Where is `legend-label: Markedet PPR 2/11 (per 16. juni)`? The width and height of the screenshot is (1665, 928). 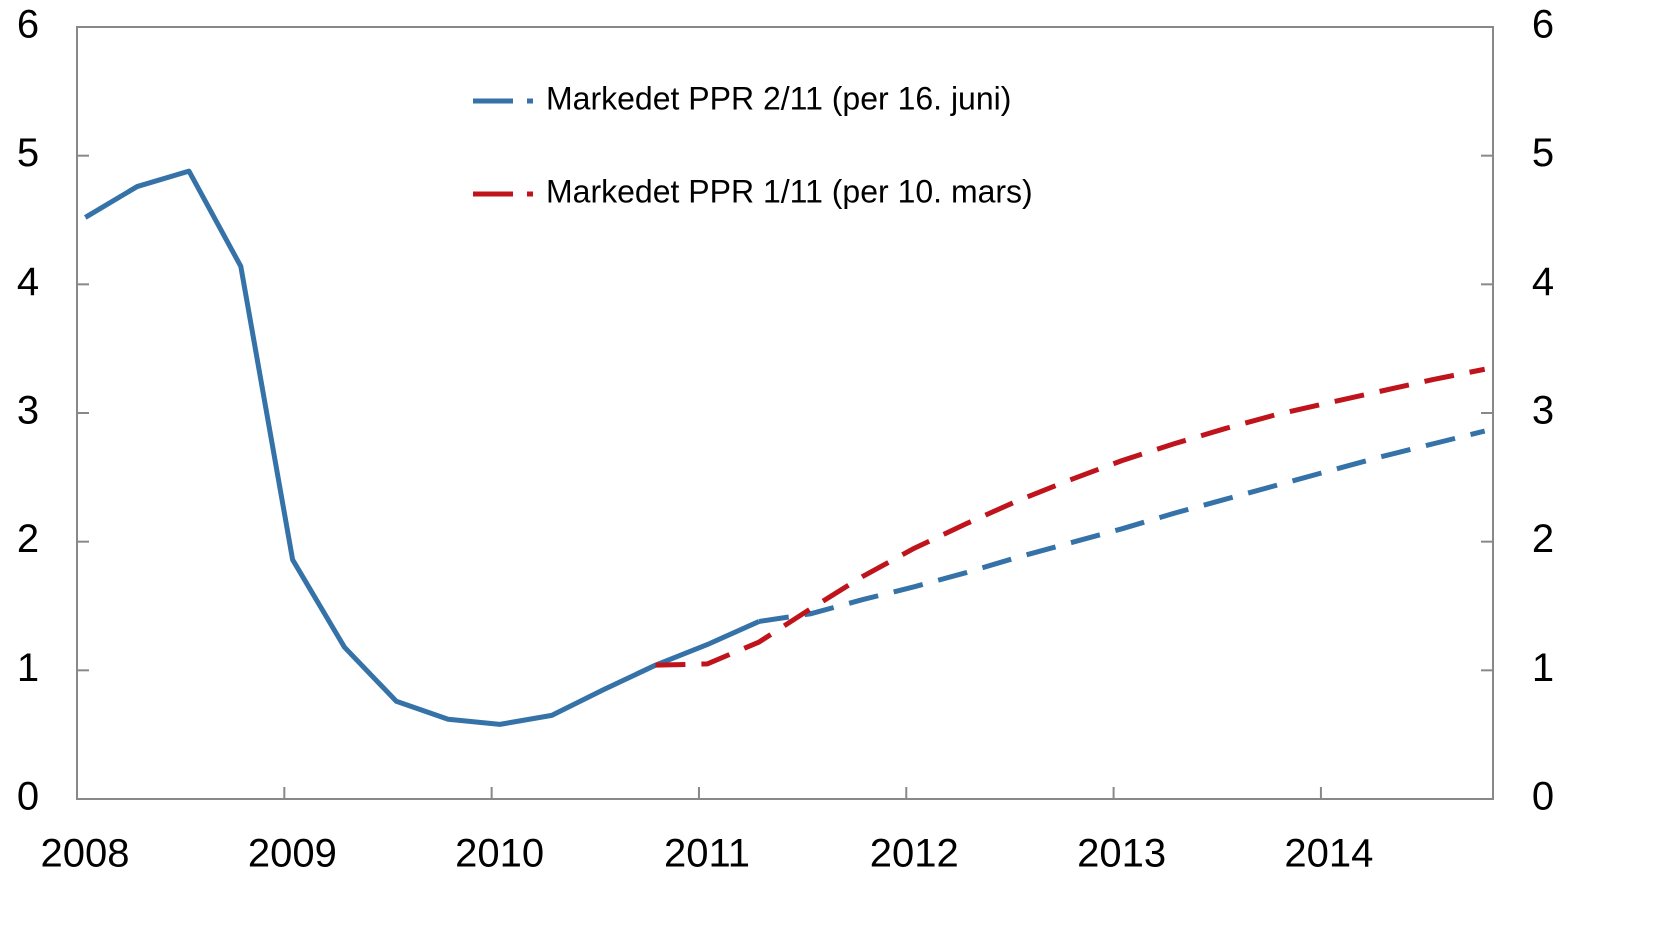 legend-label: Markedet PPR 2/11 (per 16. juni) is located at coordinates (778, 98).